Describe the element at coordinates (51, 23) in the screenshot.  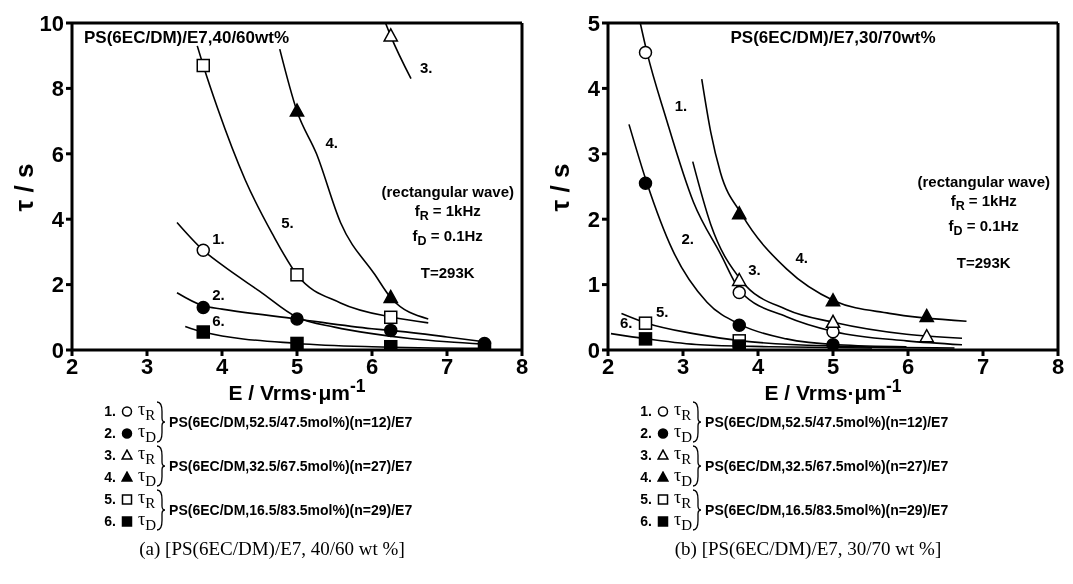
I see `y-tick-label: 10` at that location.